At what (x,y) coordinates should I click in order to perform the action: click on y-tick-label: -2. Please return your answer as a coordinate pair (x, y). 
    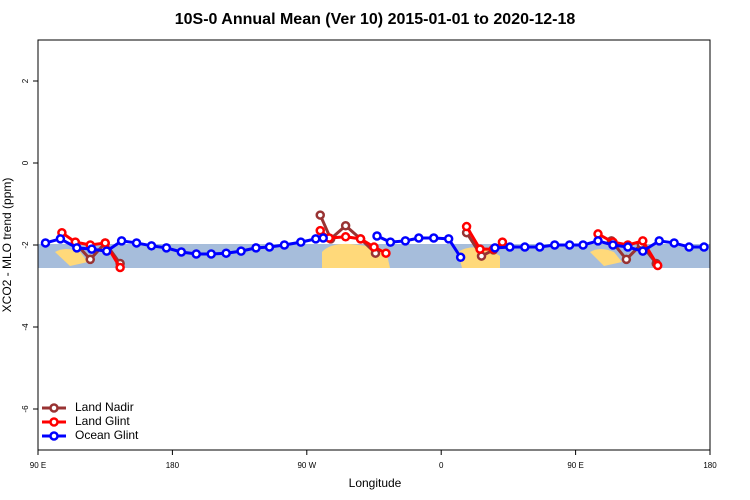
    Looking at the image, I should click on (25, 245).